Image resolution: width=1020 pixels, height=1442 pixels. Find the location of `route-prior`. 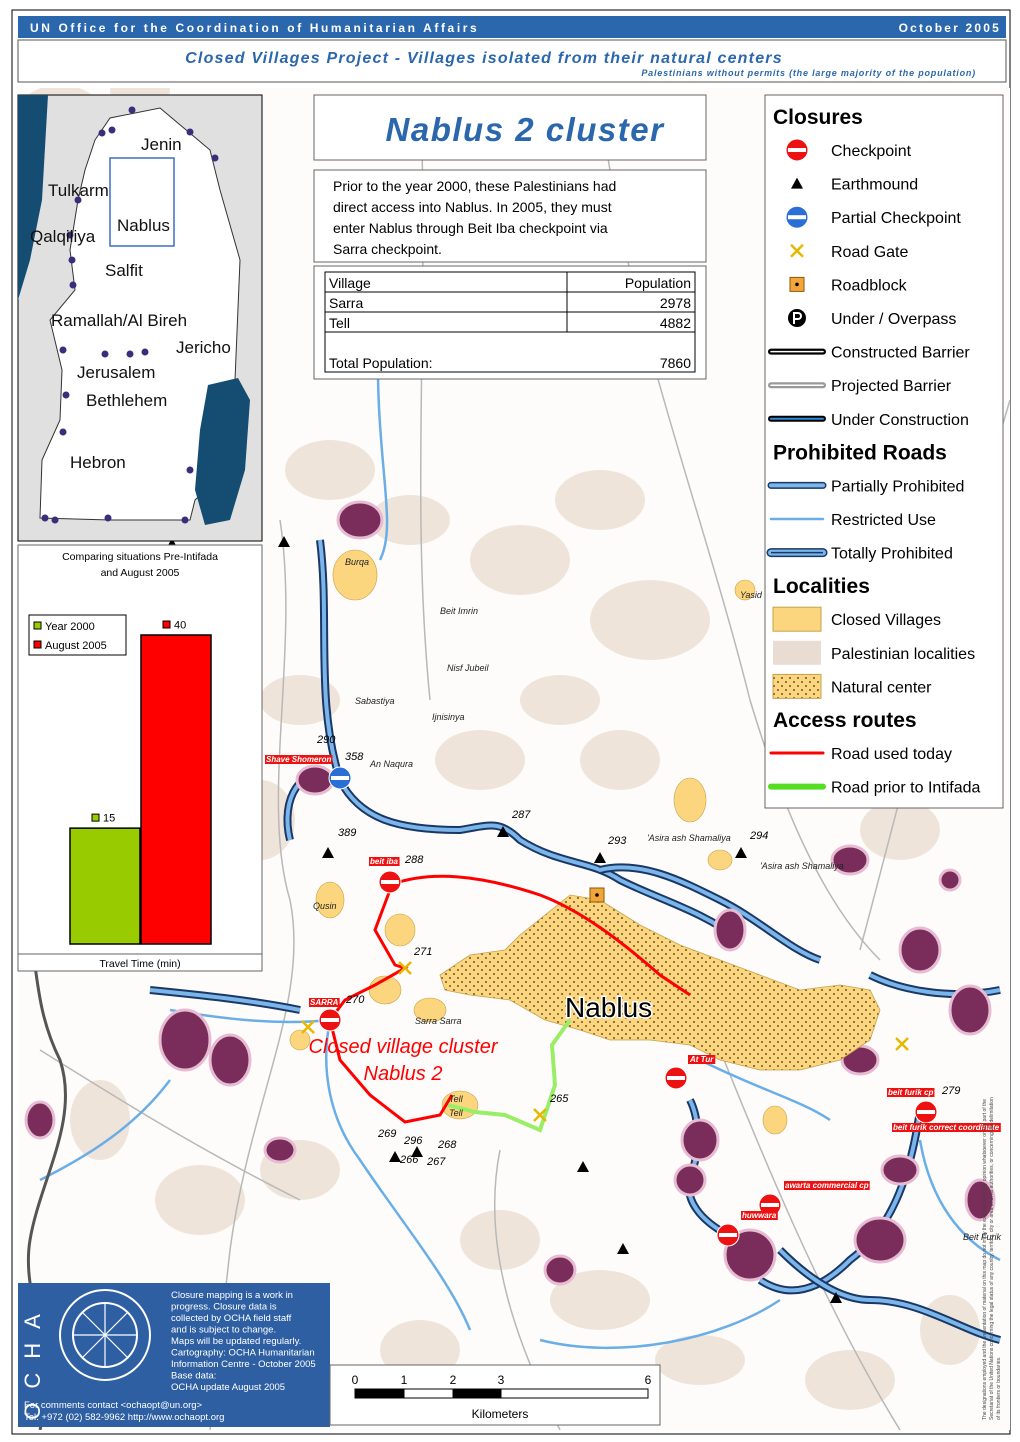

route-prior is located at coordinates (509, 1075).